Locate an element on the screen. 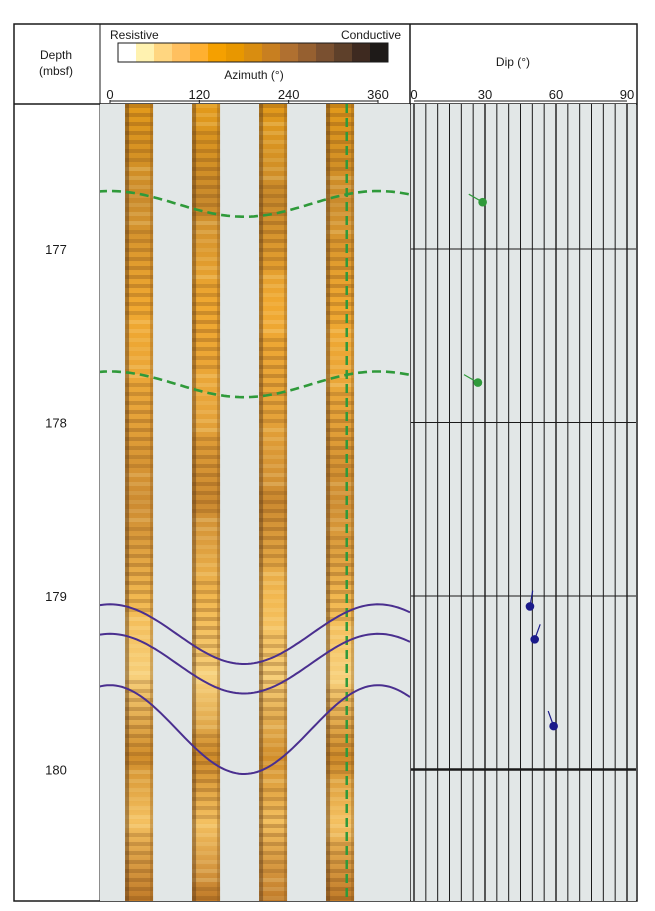  color-scale-border is located at coordinates (253, 52).